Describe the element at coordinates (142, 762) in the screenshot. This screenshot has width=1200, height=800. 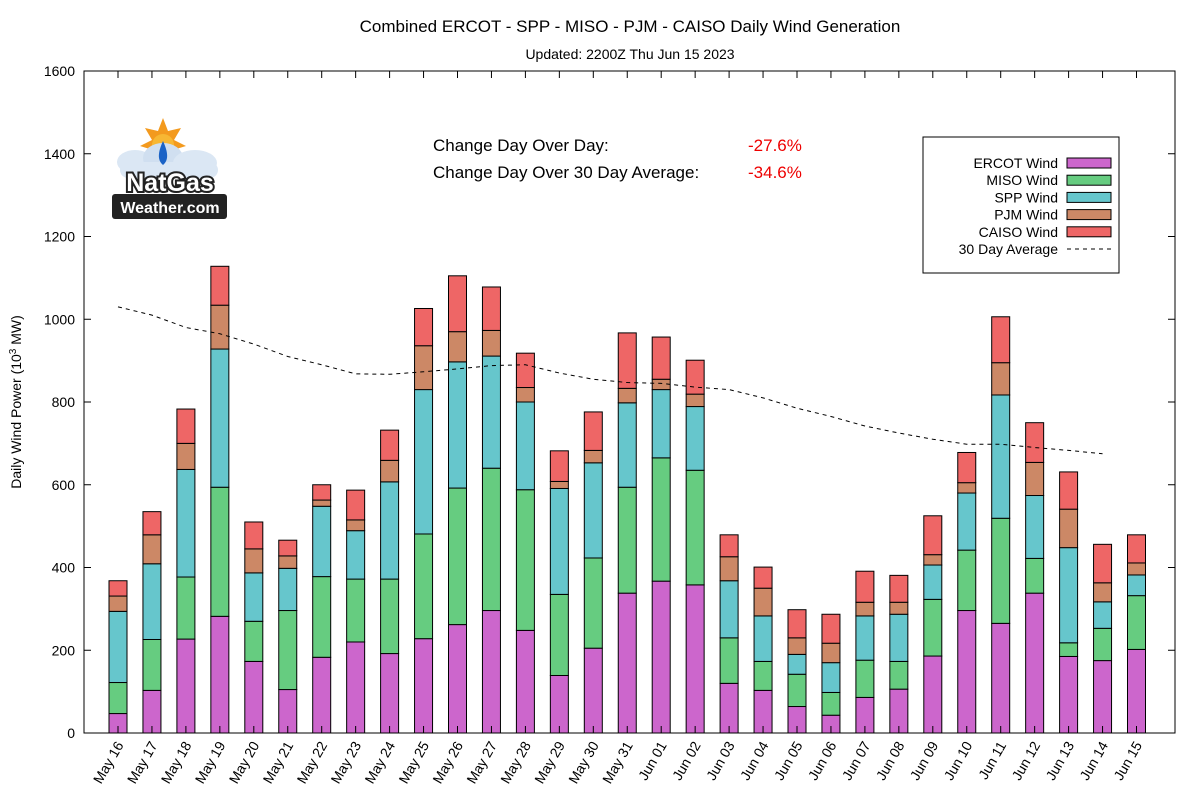
I see `x-tick-label: May 17` at that location.